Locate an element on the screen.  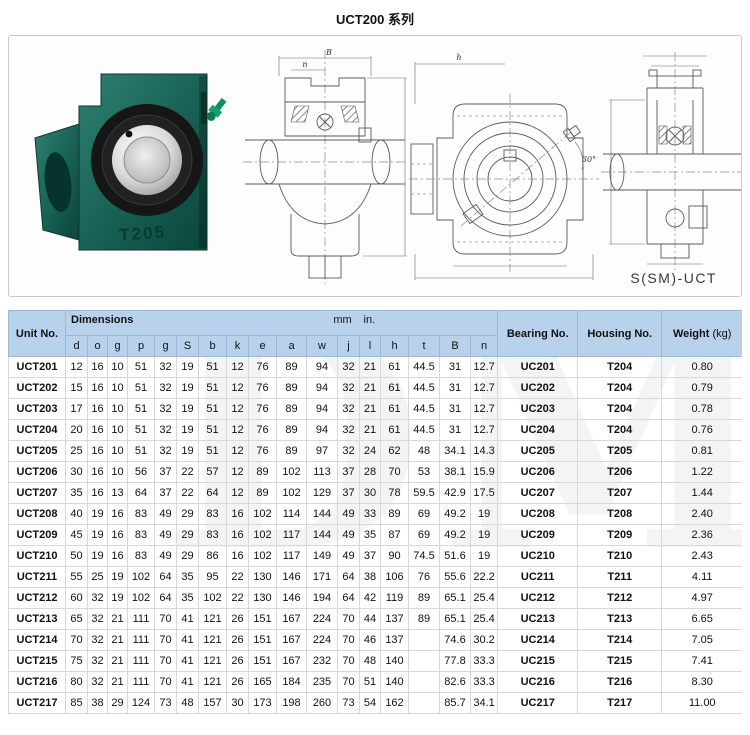
dim-cell: 83 is located at coordinates (212, 514).